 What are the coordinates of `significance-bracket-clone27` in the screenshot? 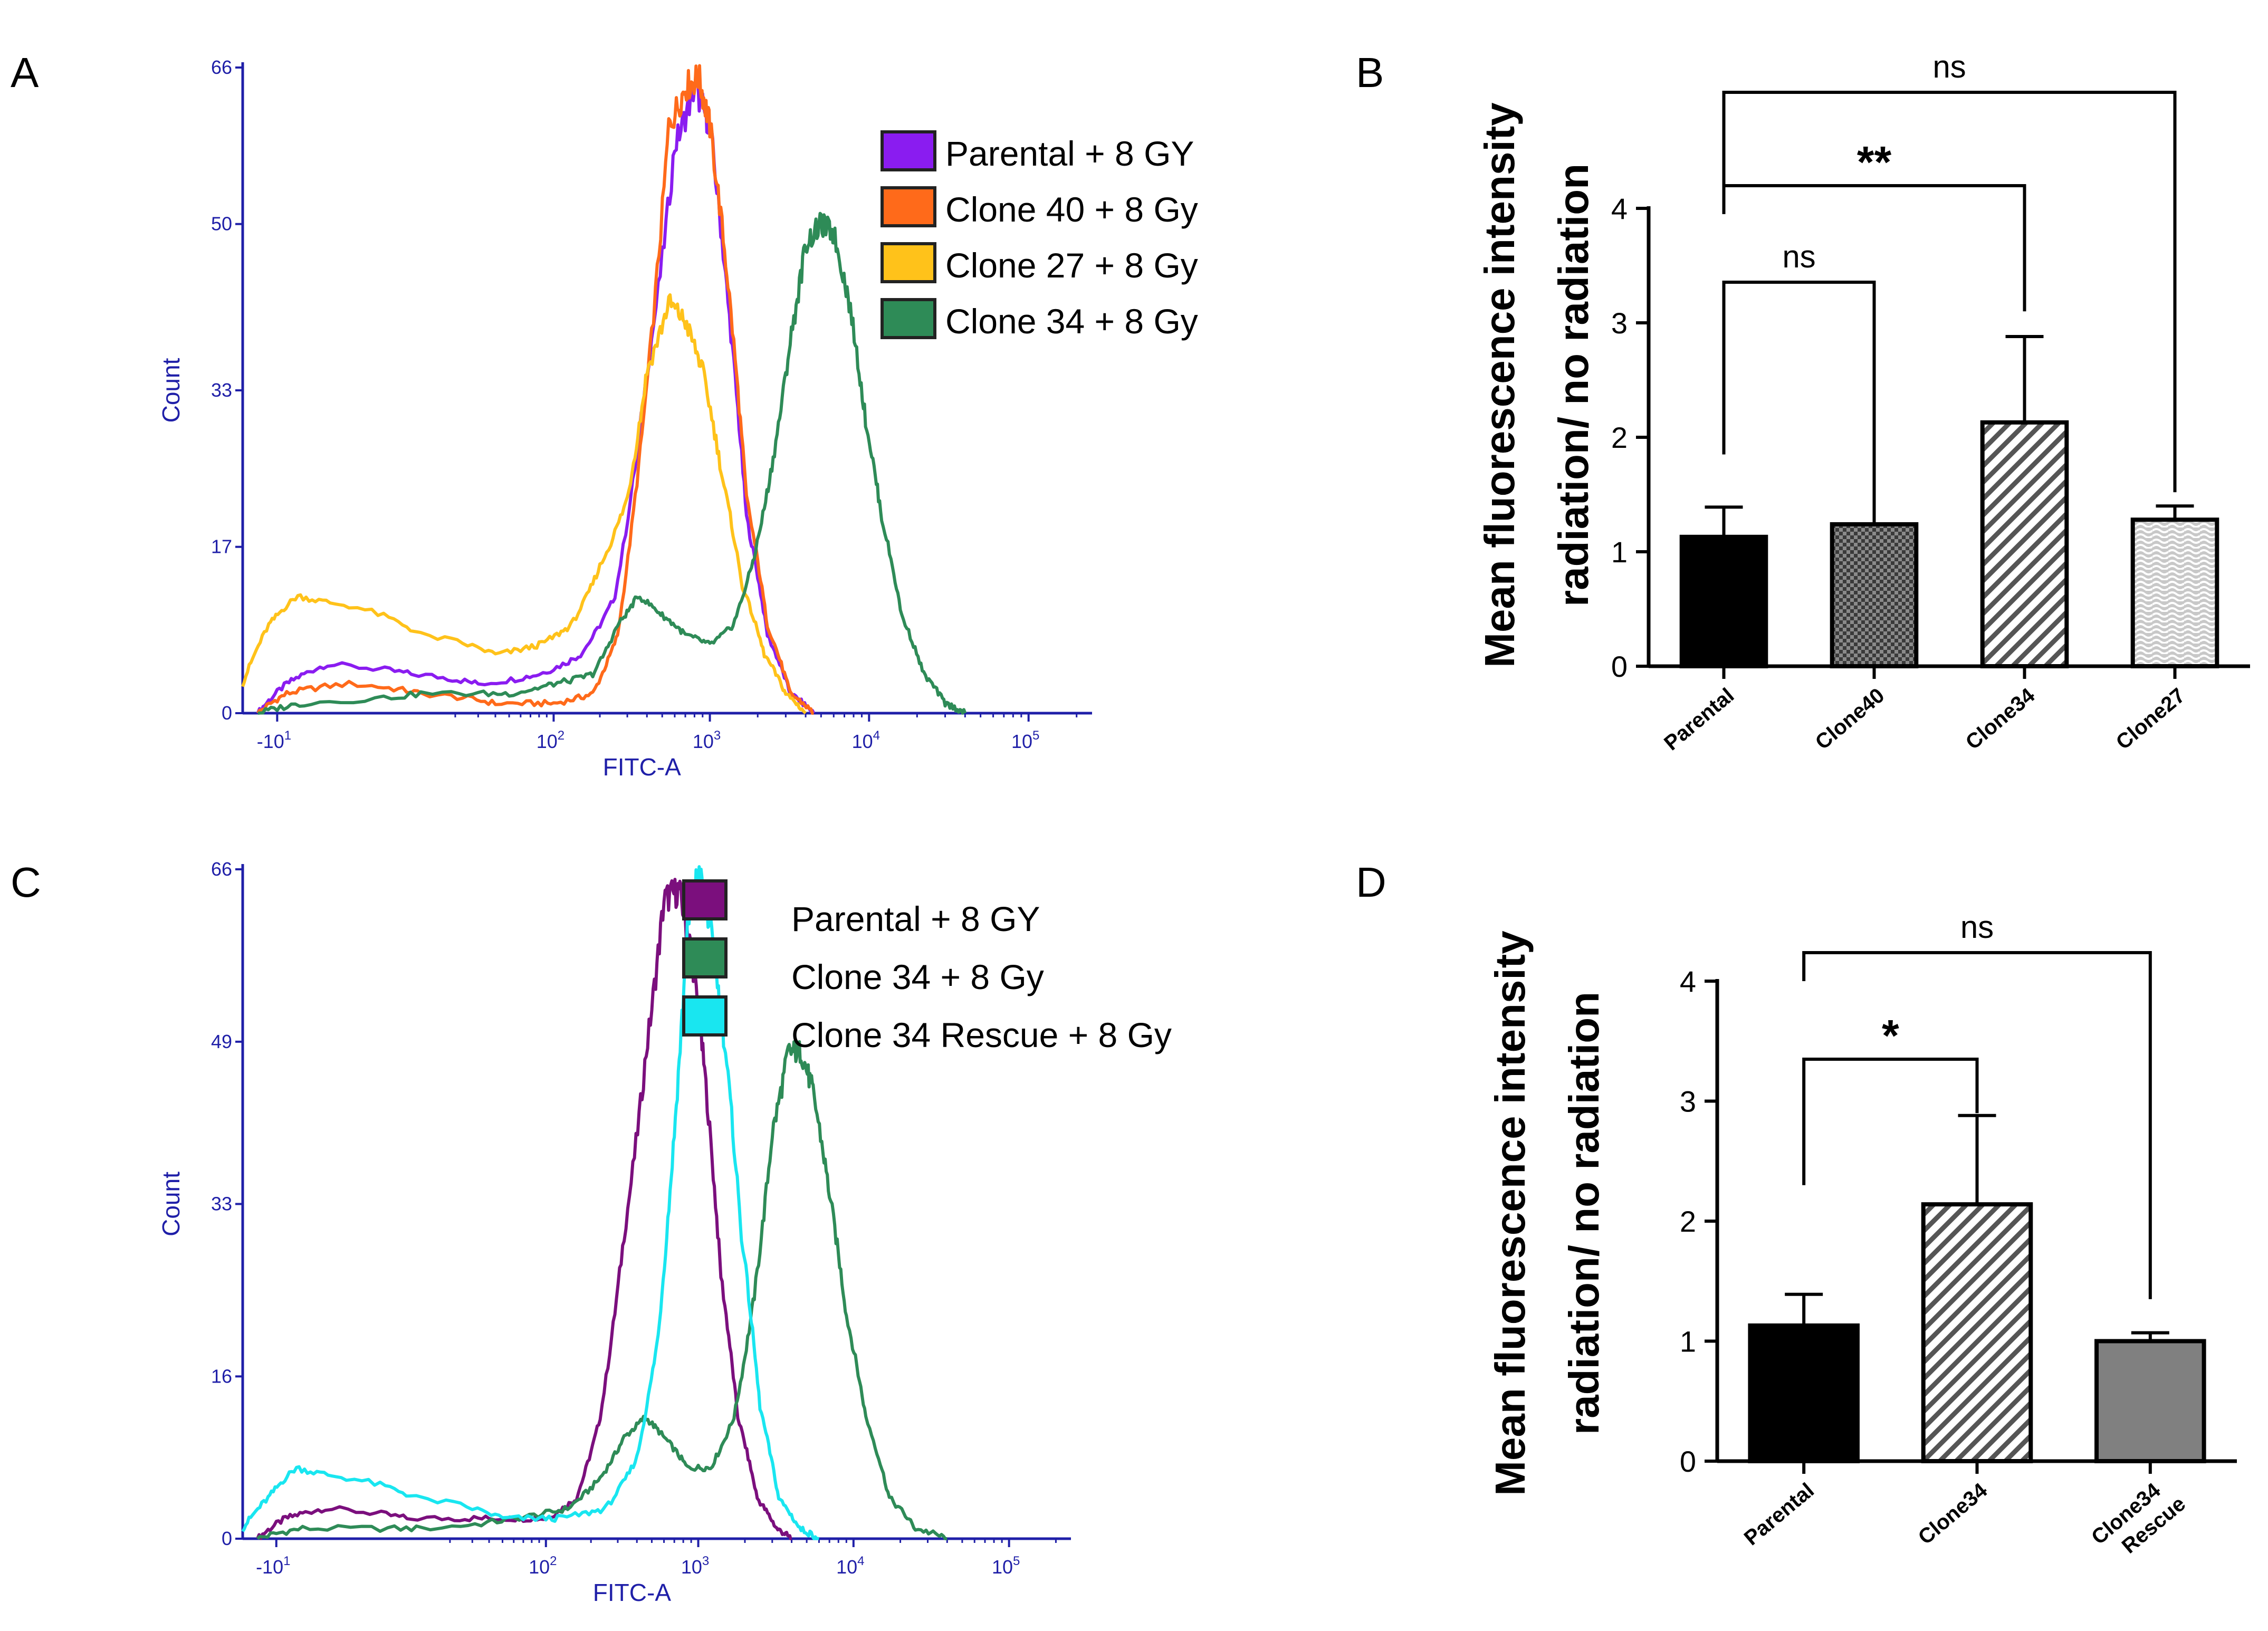 It's located at (1950, 292).